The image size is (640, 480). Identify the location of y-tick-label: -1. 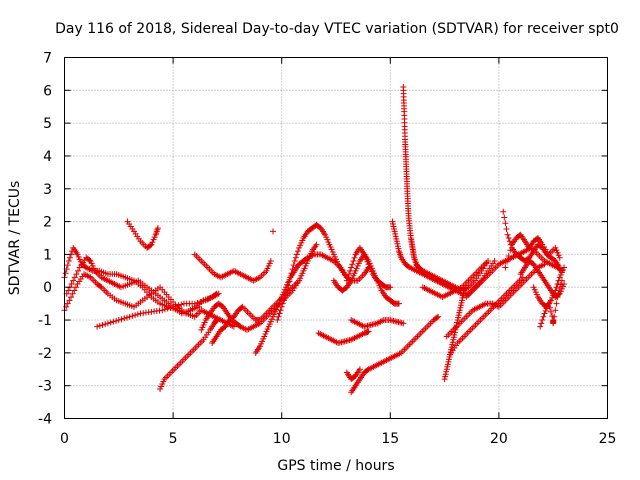
(45, 321).